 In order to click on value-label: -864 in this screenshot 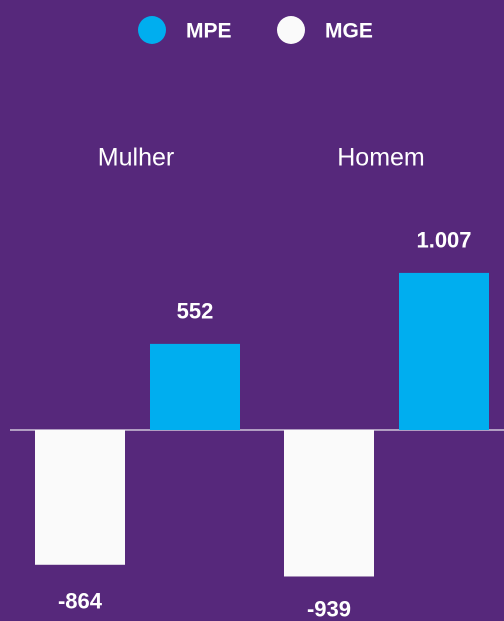, I will do `click(80, 601)`.